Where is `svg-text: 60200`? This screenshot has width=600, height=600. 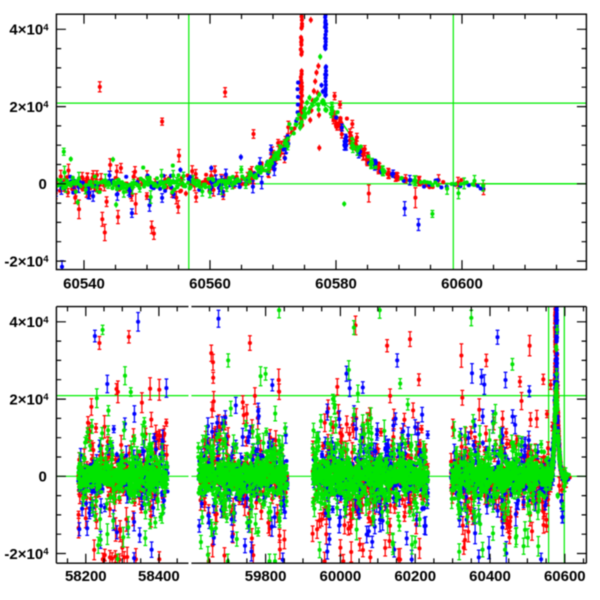 svg-text: 60200 is located at coordinates (415, 576).